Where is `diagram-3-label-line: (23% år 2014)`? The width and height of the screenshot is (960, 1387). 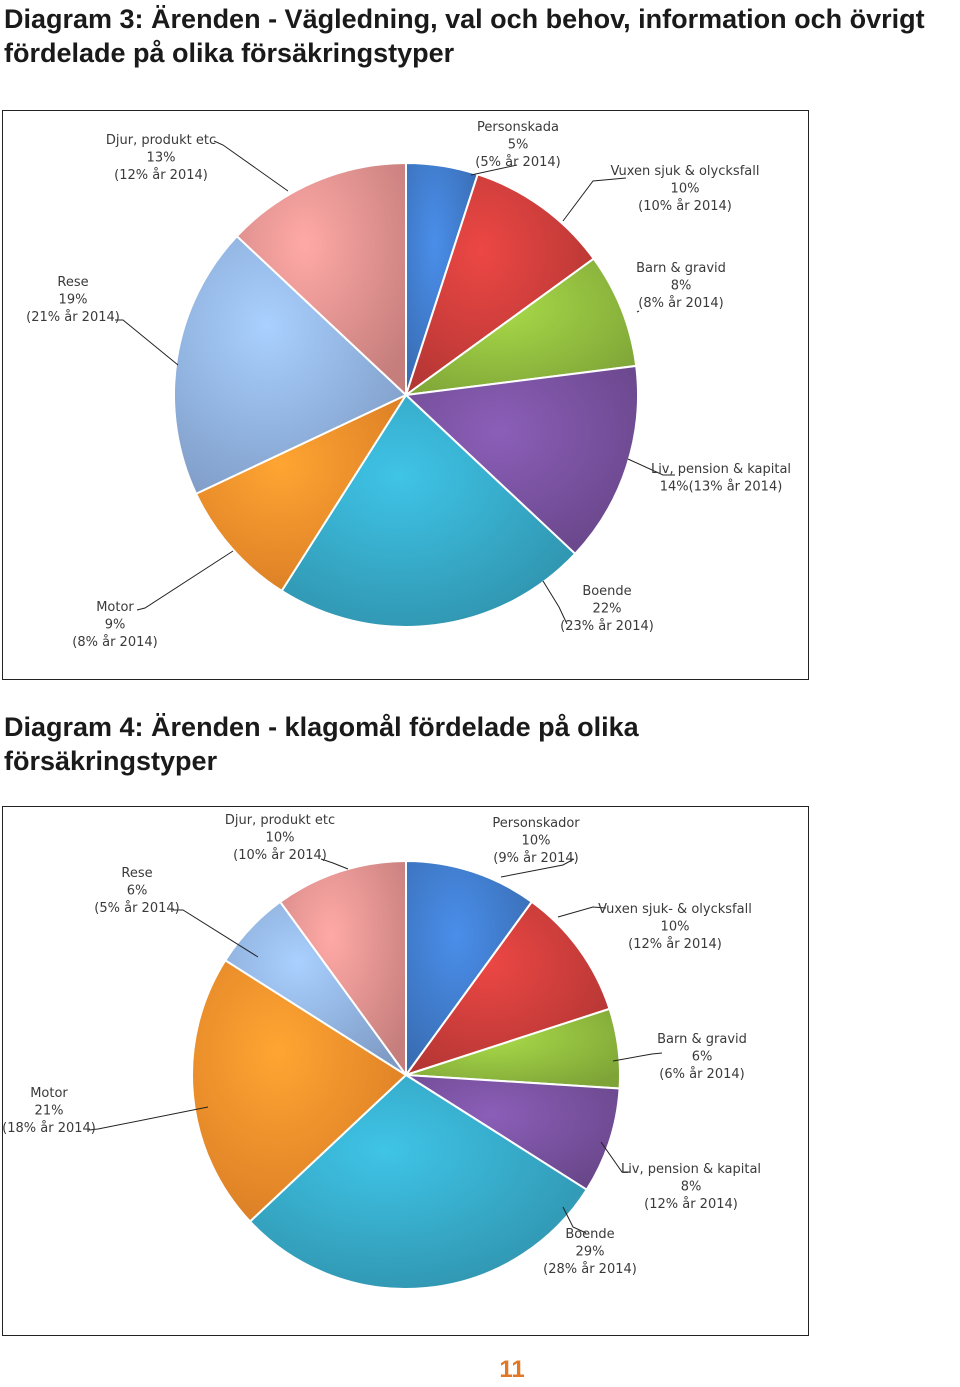 diagram-3-label-line: (23% år 2014) is located at coordinates (607, 626).